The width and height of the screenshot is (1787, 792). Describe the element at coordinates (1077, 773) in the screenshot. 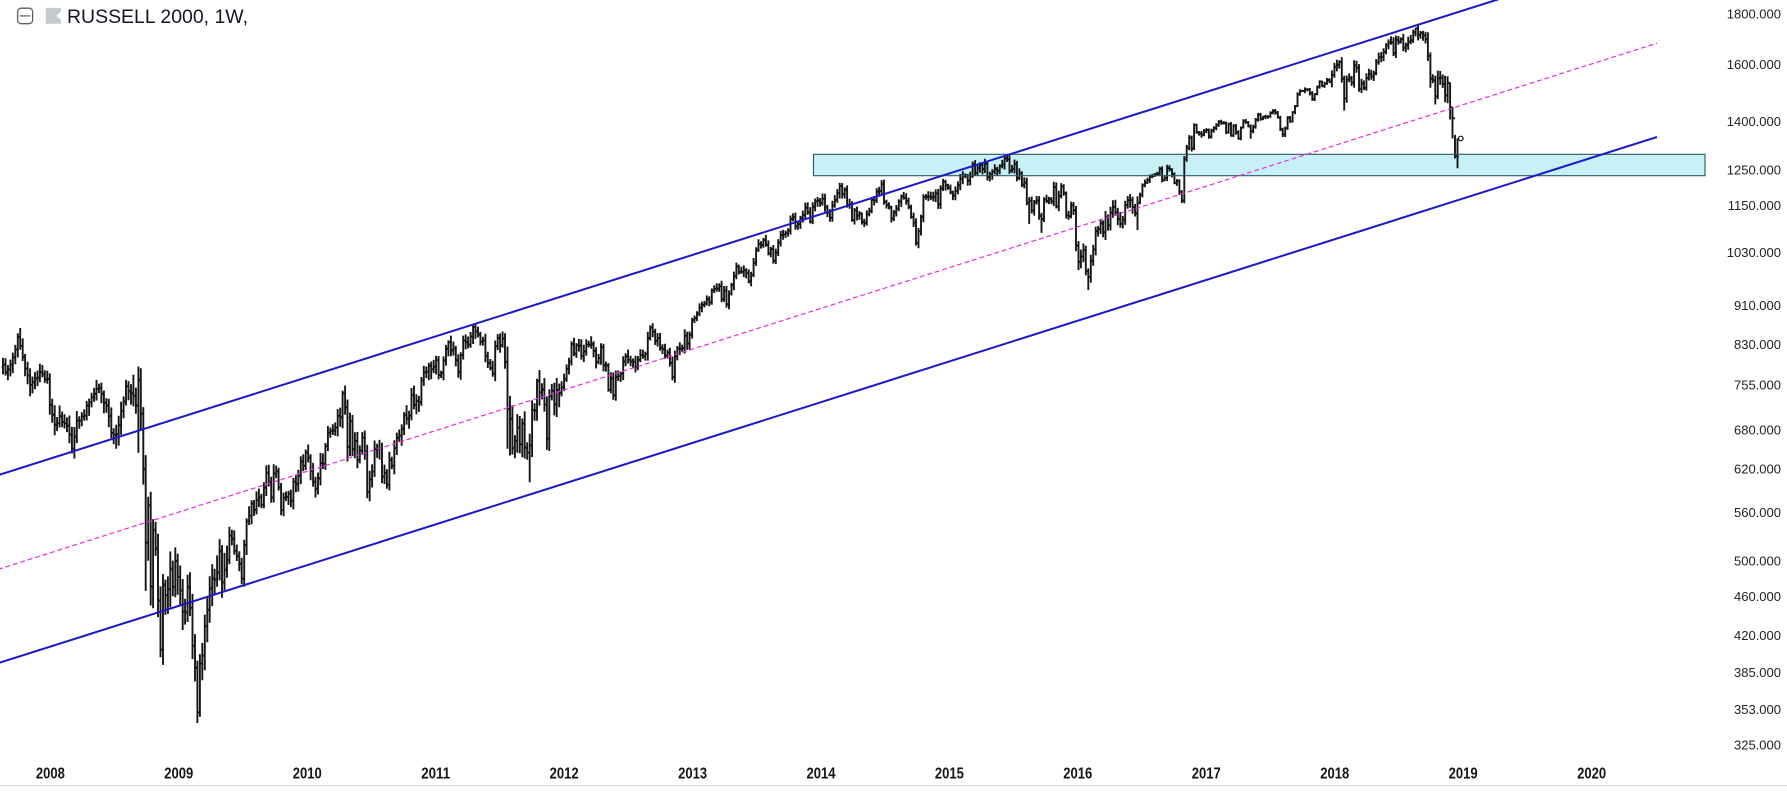

I see `svg-text: 2016` at that location.